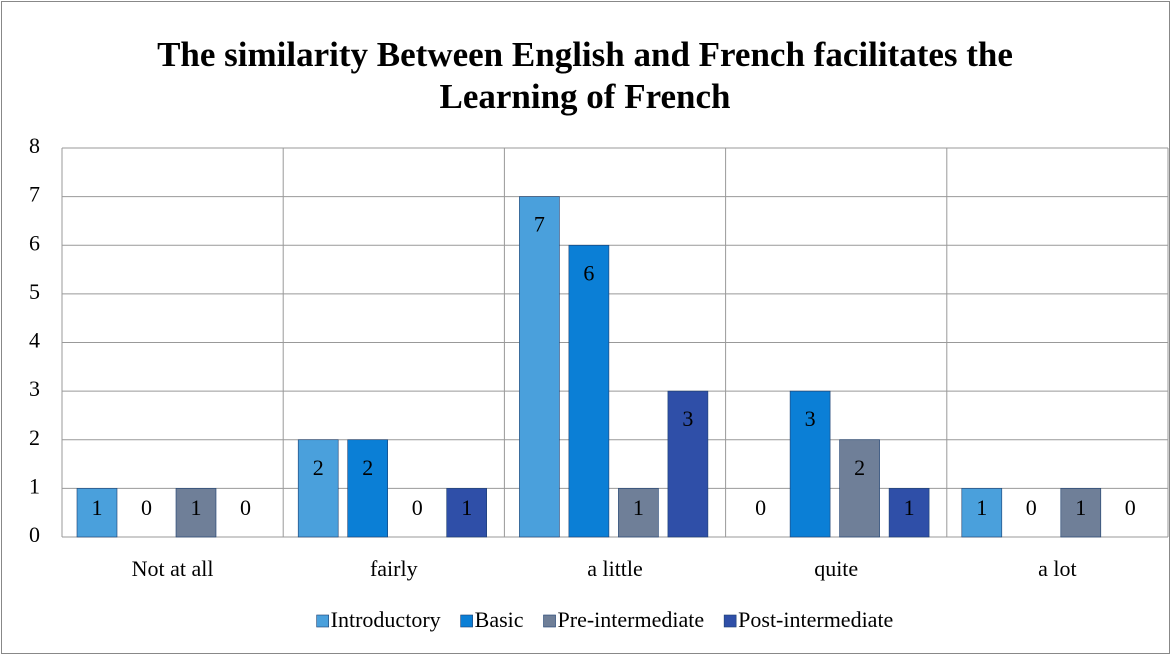 This screenshot has height=656, width=1172. What do you see at coordinates (386, 619) in the screenshot?
I see `legend-label: Introductory` at bounding box center [386, 619].